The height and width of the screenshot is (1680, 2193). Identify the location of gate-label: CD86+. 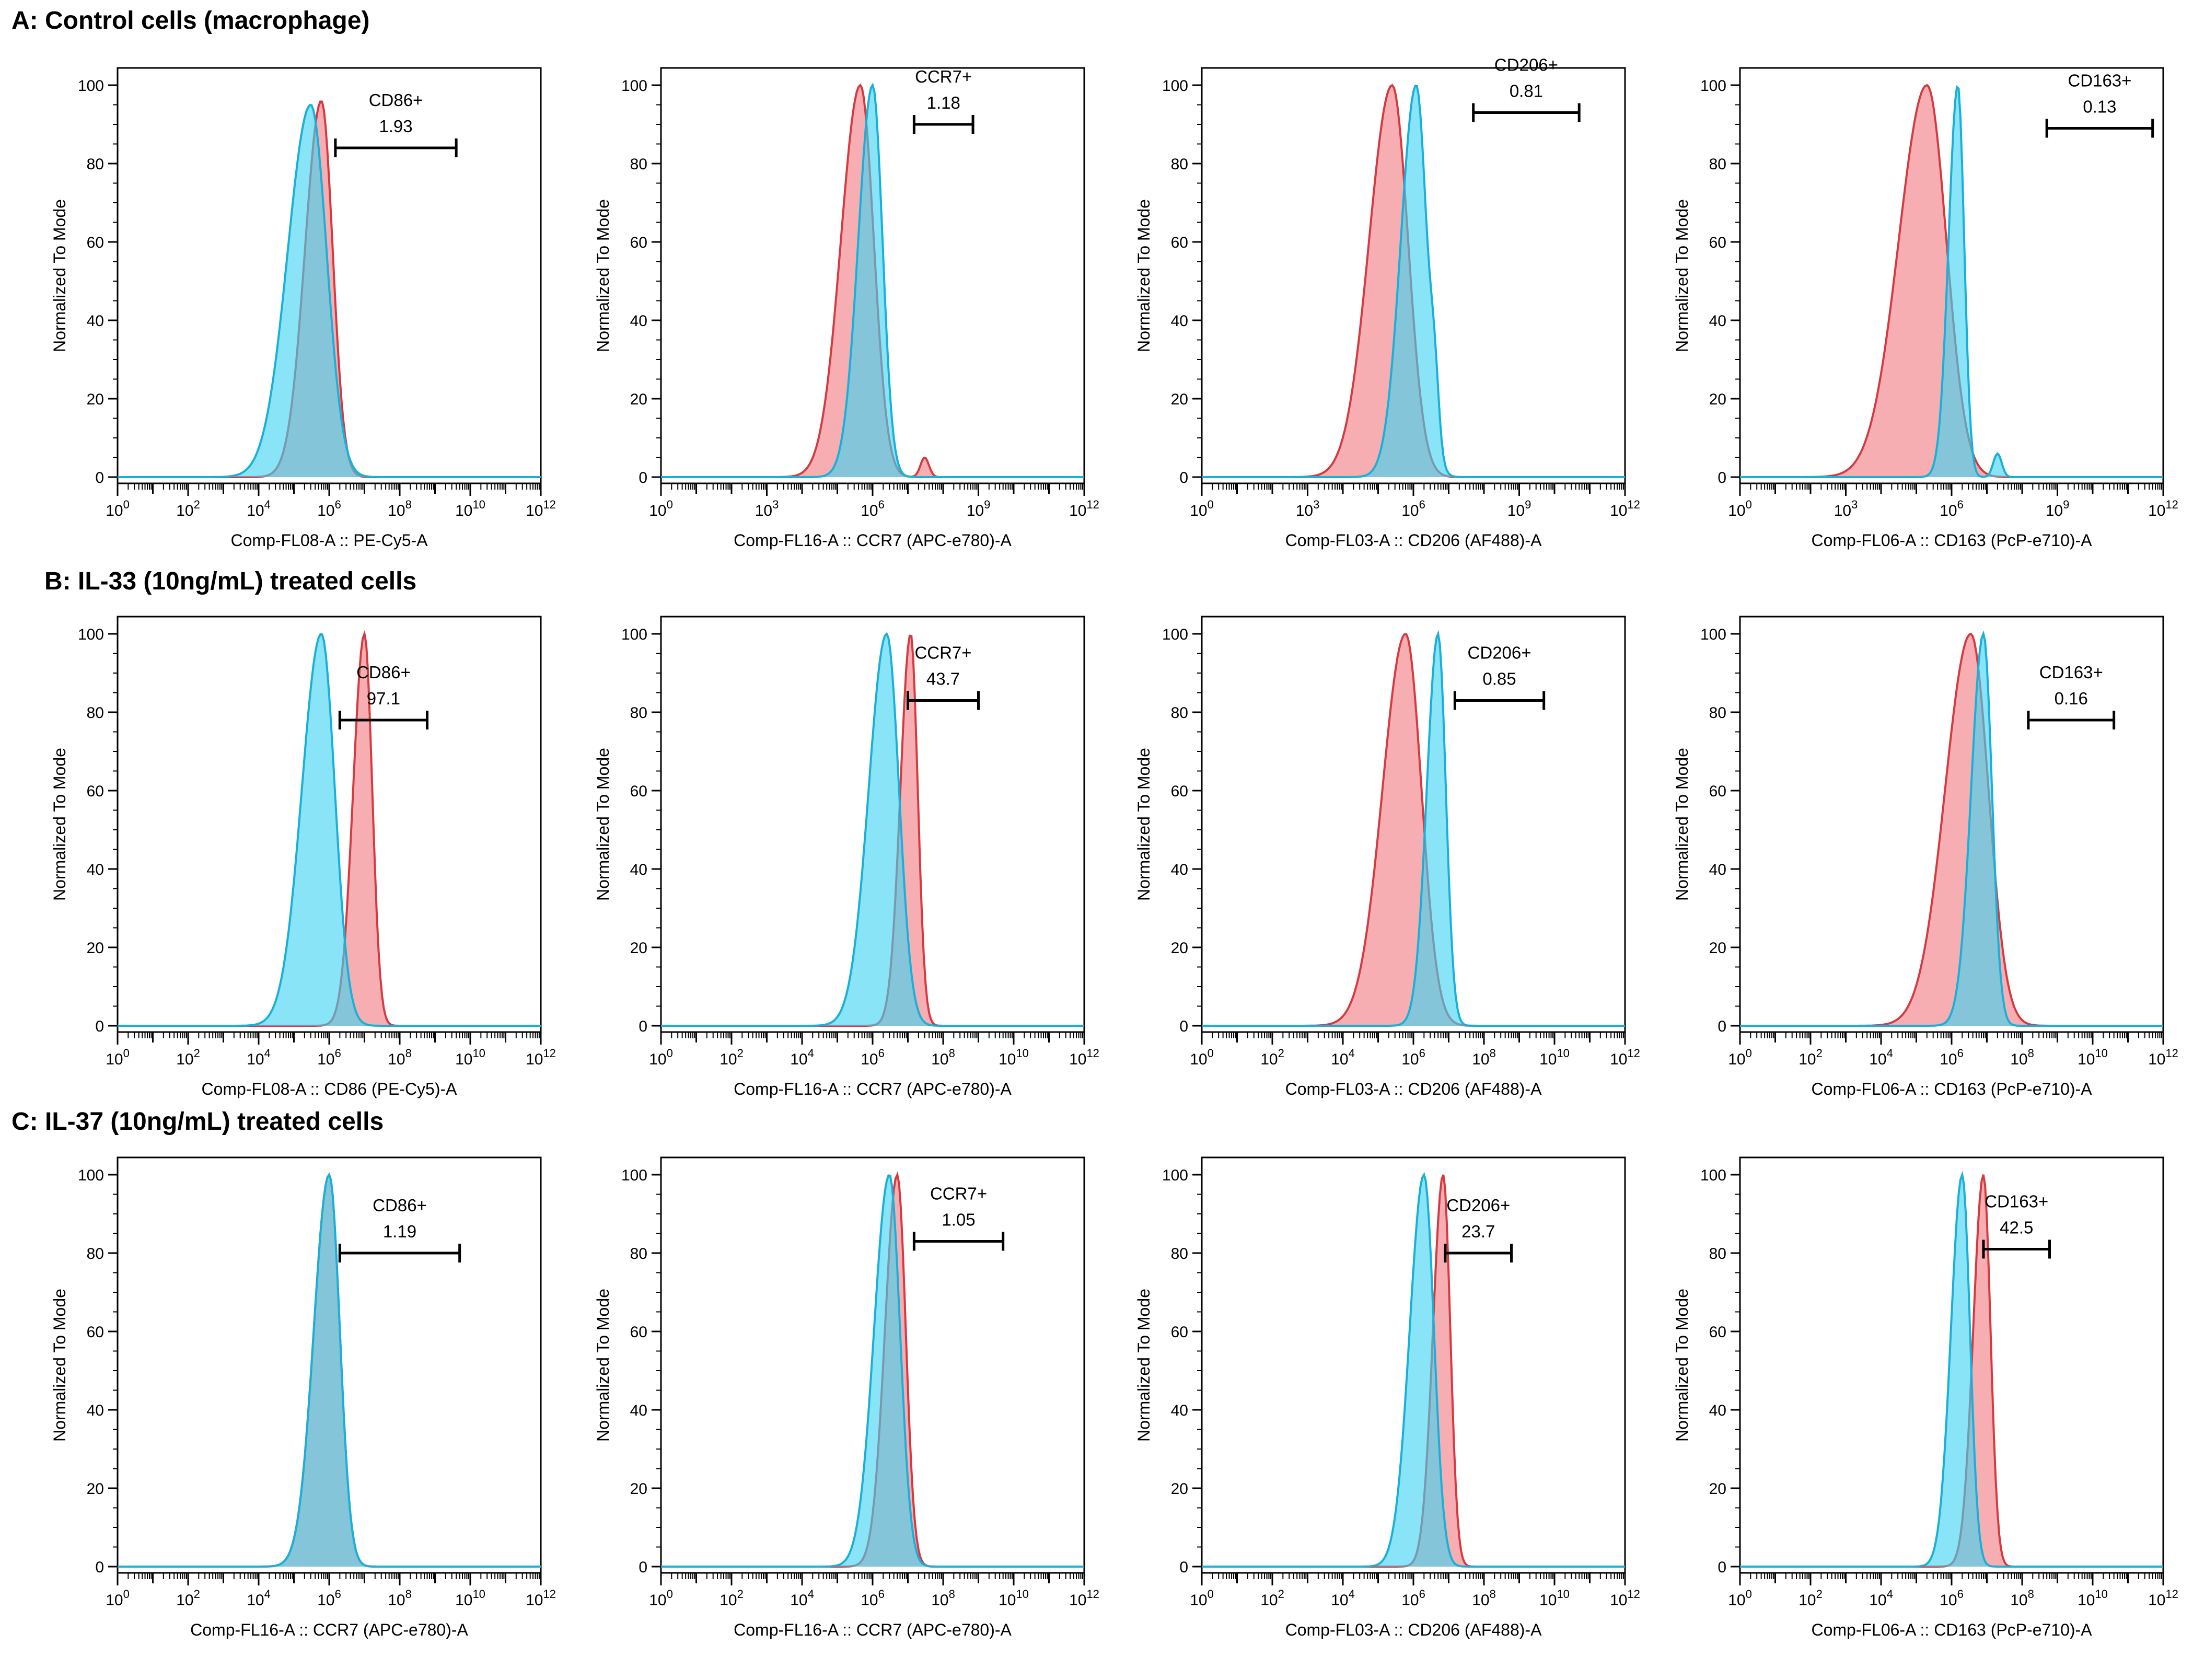
(400, 1206).